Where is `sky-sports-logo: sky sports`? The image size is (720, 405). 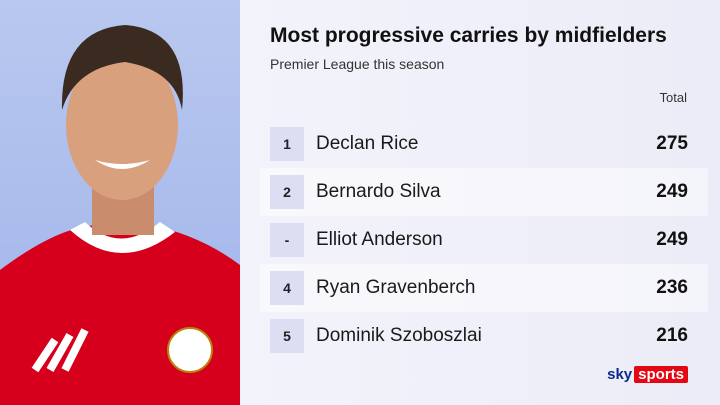 sky-sports-logo: sky sports is located at coordinates (647, 374).